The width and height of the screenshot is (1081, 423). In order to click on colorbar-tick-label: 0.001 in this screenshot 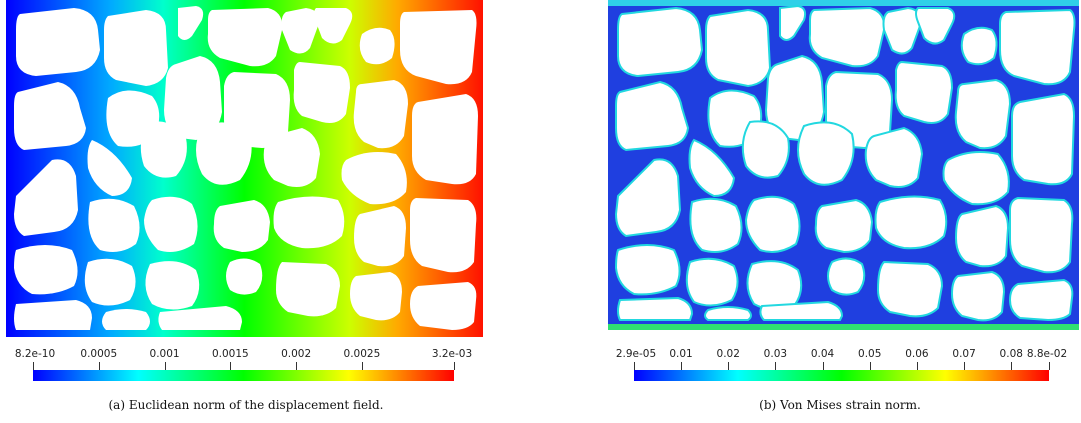, I will do `click(164, 354)`.